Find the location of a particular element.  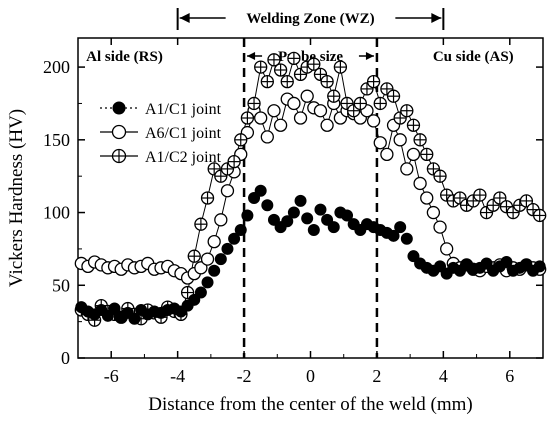

cu-side-label: Cu side (AS) is located at coordinates (473, 57).